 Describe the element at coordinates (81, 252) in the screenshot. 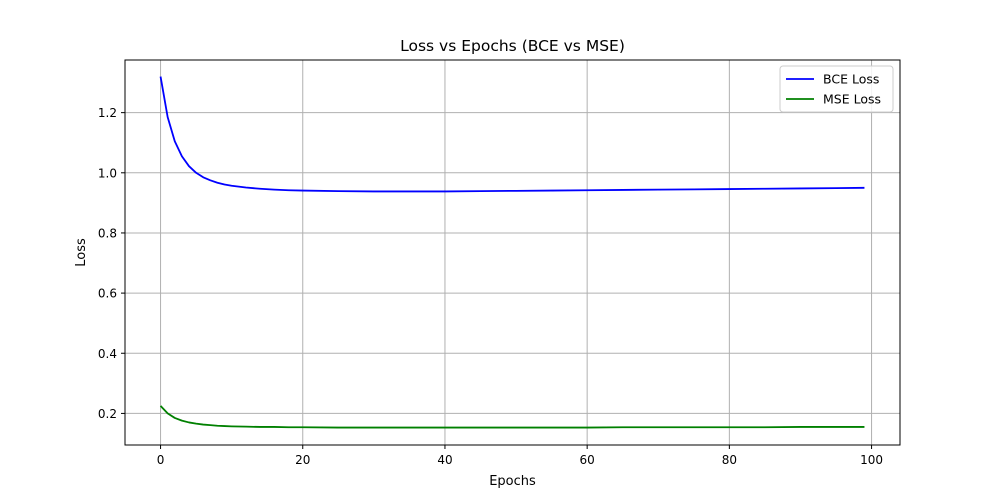

I see `y-axis-label: Loss` at that location.